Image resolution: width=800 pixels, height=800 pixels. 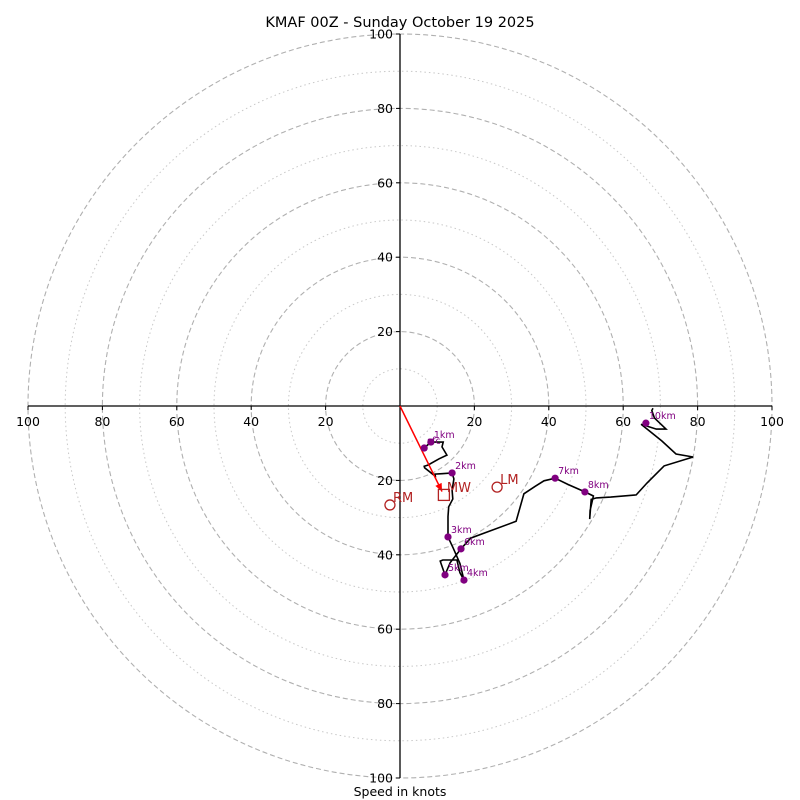 I want to click on height-label-7km: 7km, so click(x=568, y=471).